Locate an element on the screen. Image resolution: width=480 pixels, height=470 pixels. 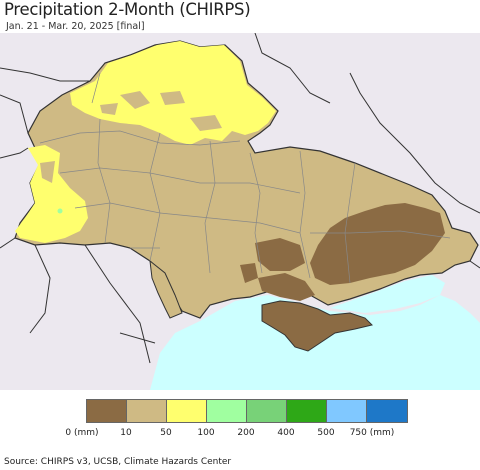
legend-colorbar is located at coordinates (247, 411).